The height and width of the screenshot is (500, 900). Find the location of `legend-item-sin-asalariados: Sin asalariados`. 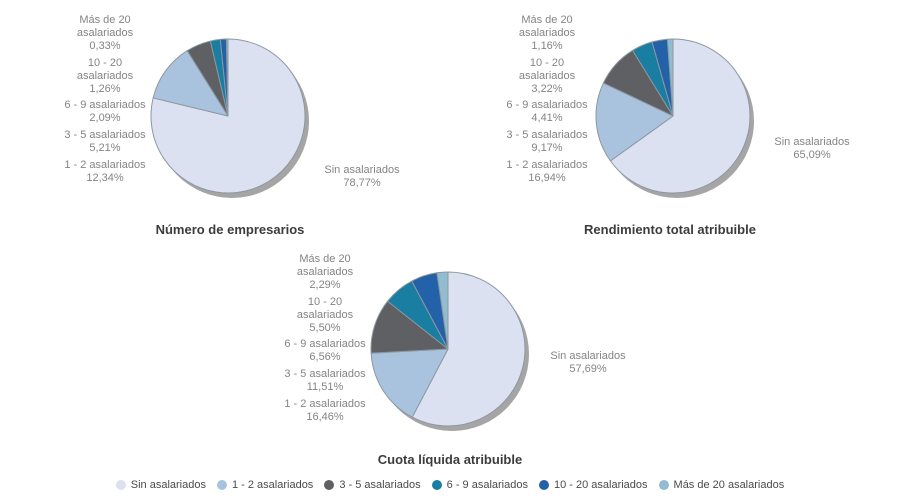

legend-item-sin-asalariados: Sin asalariados is located at coordinates (160, 485).